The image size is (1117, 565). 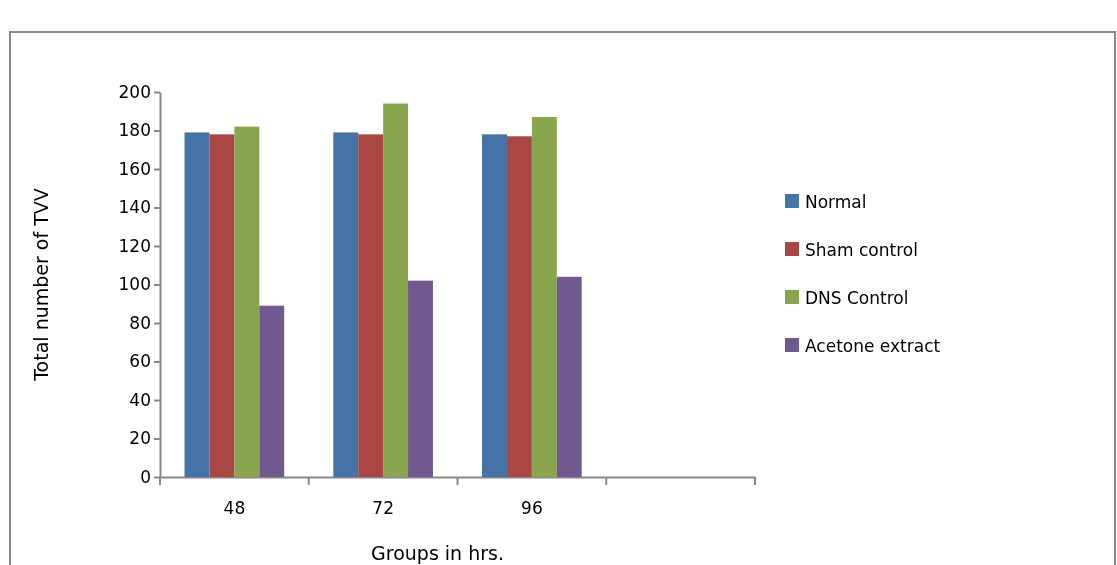 I want to click on y-tick-label: 40, so click(x=140, y=399).